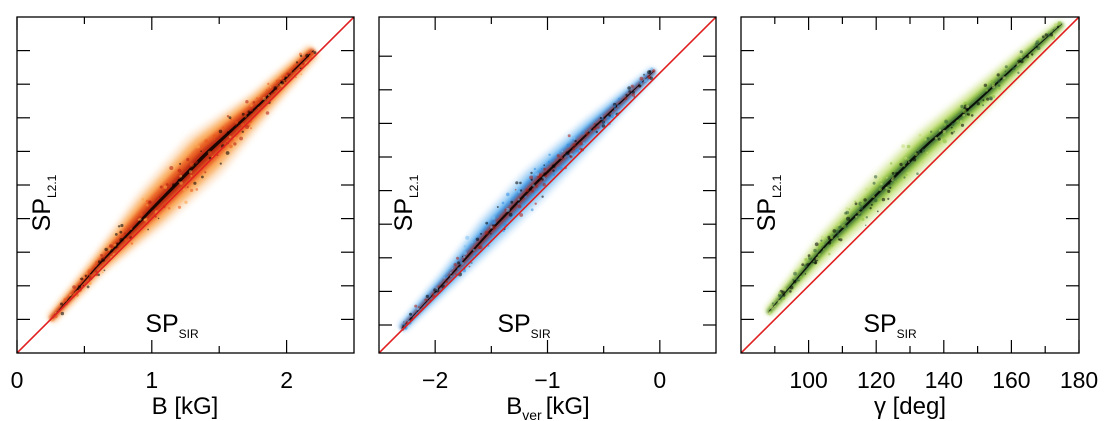 The width and height of the screenshot is (1104, 421). I want to click on x-axis-label: B [kG], so click(185, 406).